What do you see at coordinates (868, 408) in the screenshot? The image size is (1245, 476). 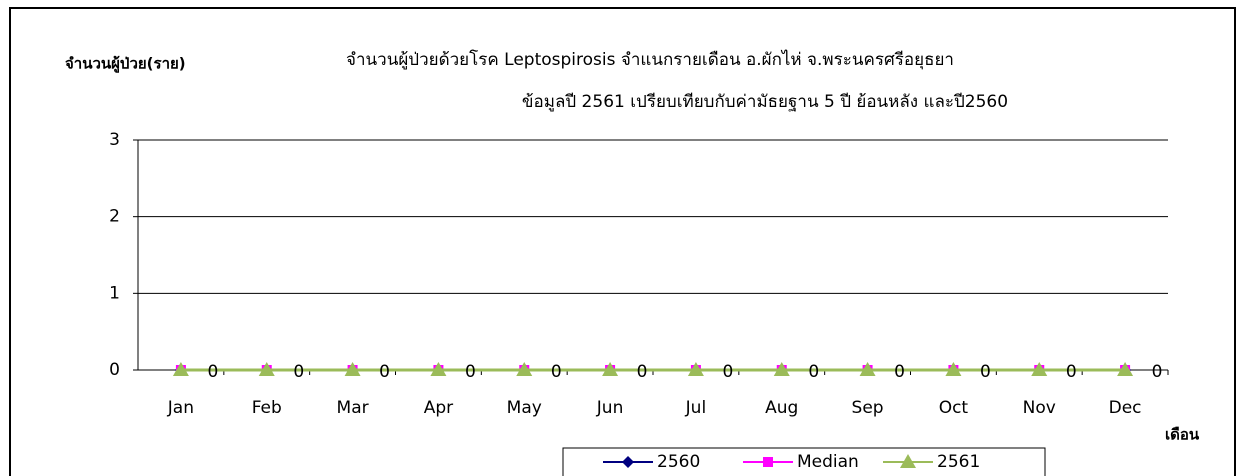 I see `x-tick-label: Sep` at bounding box center [868, 408].